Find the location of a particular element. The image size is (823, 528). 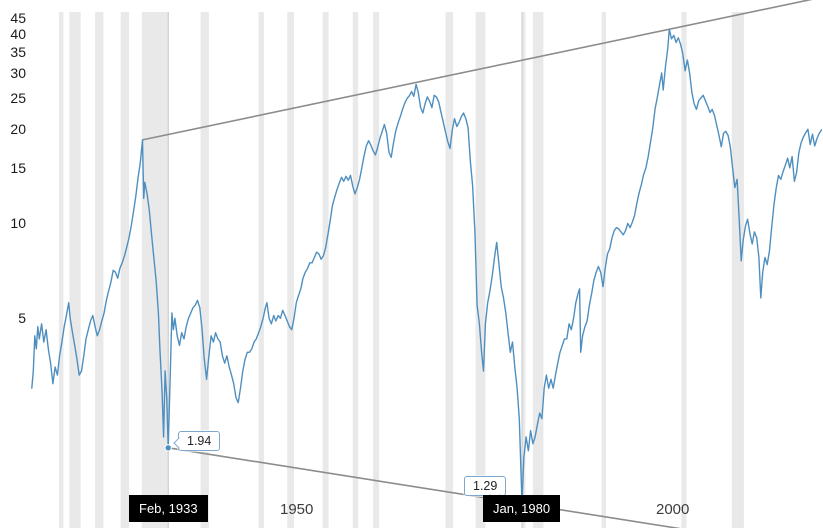

y-tick-label: 35 is located at coordinates (18, 52).